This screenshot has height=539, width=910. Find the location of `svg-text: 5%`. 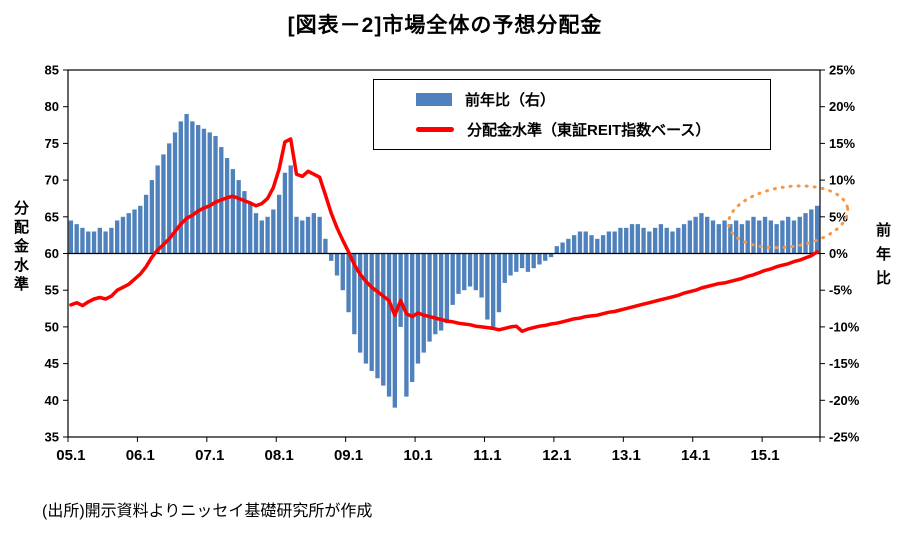

svg-text: 5% is located at coordinates (838, 216).